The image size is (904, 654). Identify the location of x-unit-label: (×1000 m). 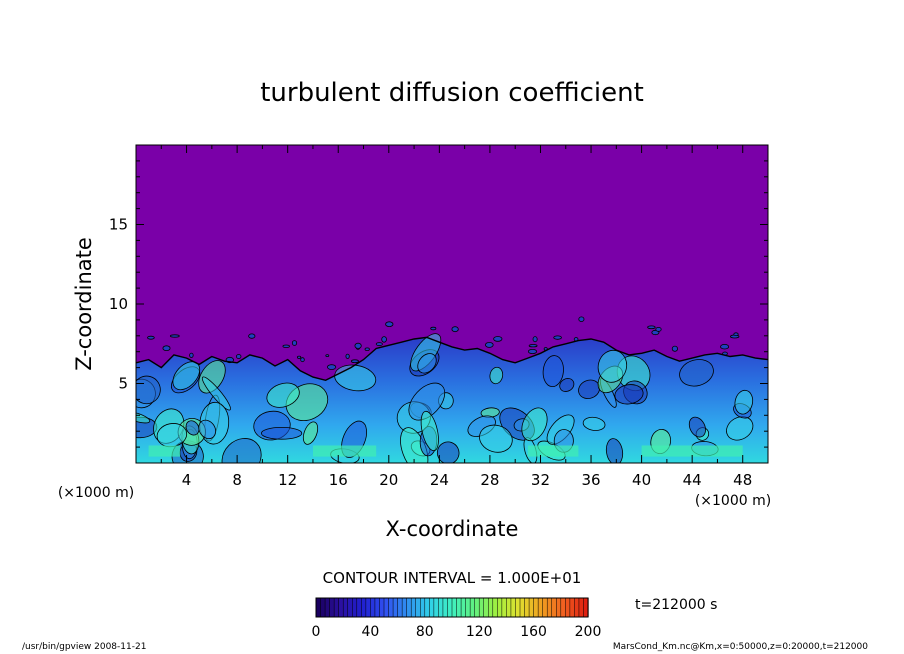
(733, 501).